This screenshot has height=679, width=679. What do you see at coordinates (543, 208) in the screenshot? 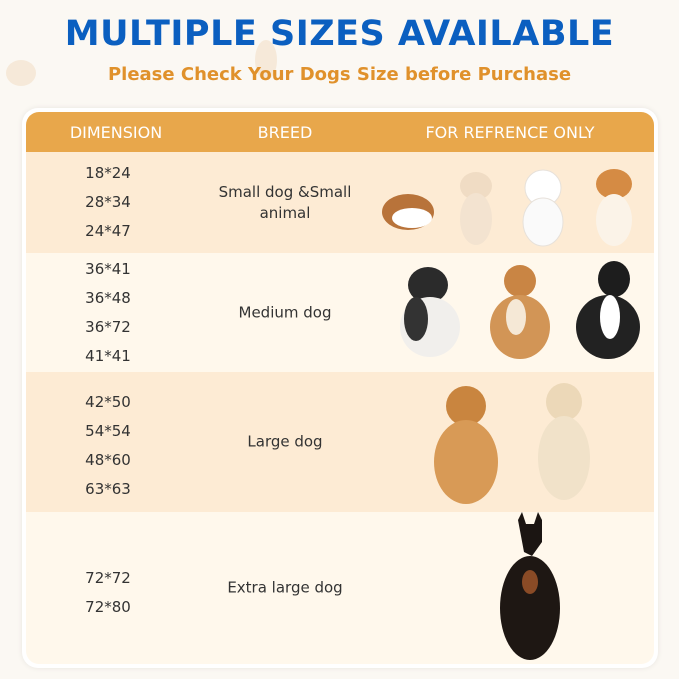
I see `bichon-frise-image` at bounding box center [543, 208].